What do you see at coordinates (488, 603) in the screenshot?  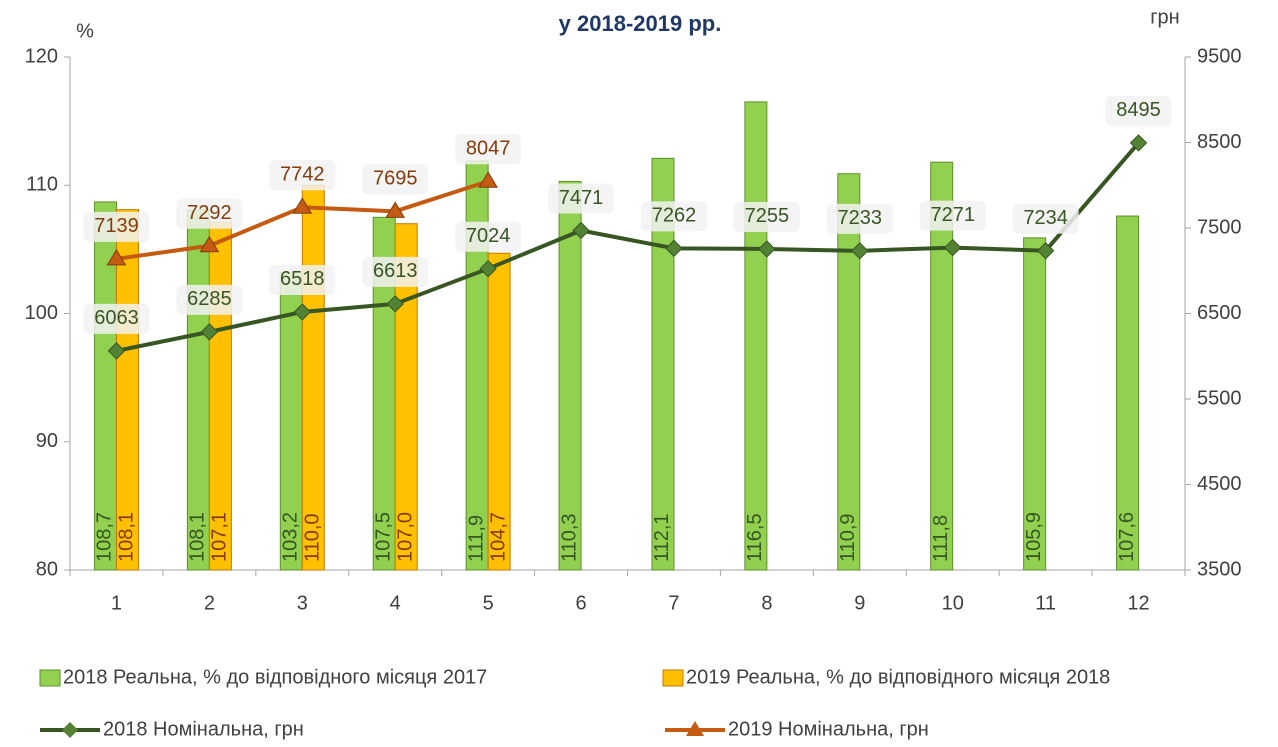 I see `x-tick-label: 5` at bounding box center [488, 603].